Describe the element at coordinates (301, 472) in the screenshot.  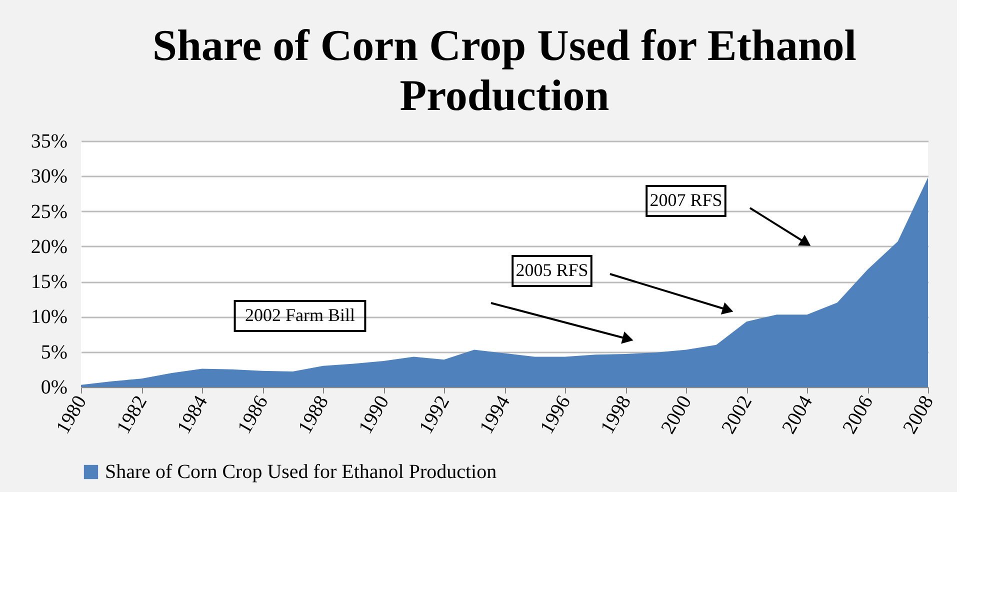
I see `legend-label: Share of Corn Crop Used for Ethanol Production` at that location.